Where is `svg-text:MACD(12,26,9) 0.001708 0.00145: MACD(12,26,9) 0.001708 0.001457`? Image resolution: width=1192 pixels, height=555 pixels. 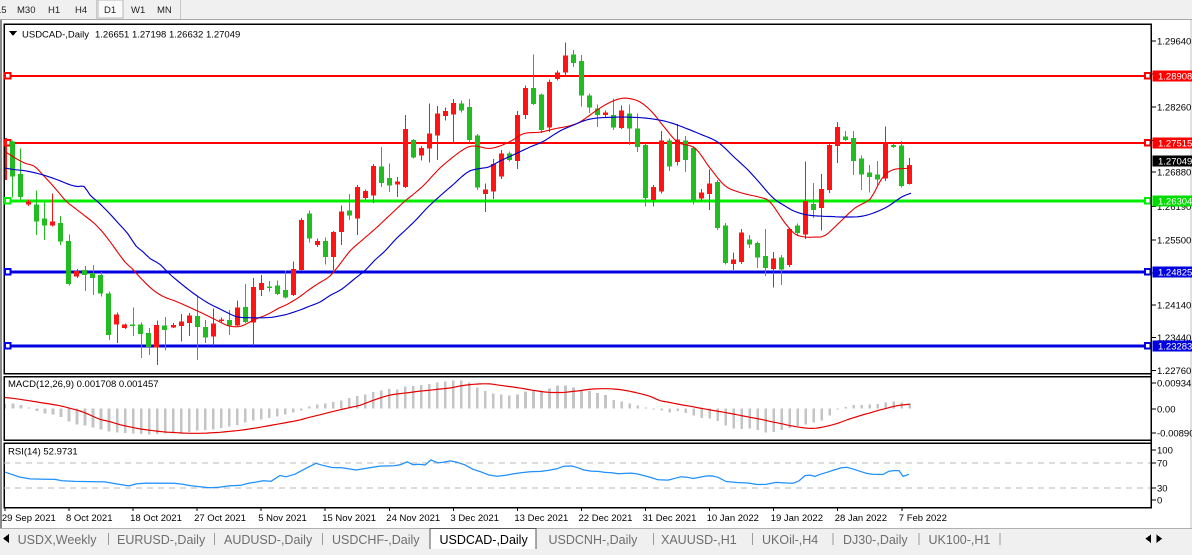 svg-text:MACD(12,26,9) 0.001708 0.00145: MACD(12,26,9) 0.001708 0.001457 is located at coordinates (83, 384).